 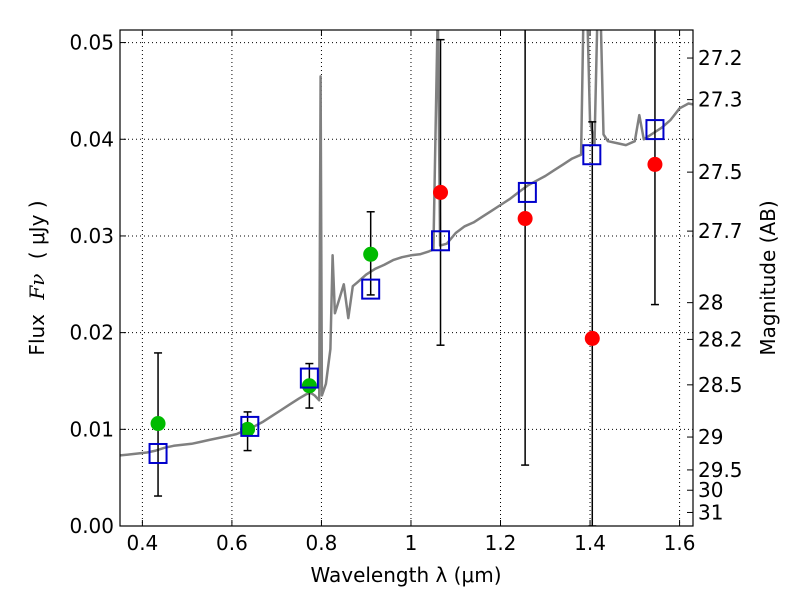 I want to click on magnitude-tick-label: 28.2, so click(x=720, y=339).